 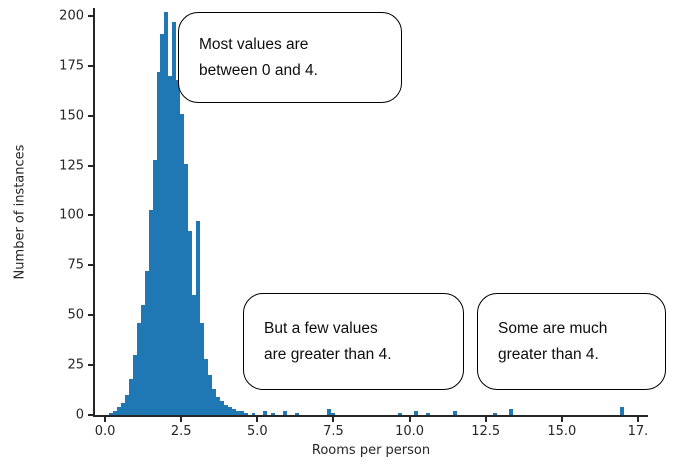 I want to click on y-tick-label: 75, so click(x=75, y=265).